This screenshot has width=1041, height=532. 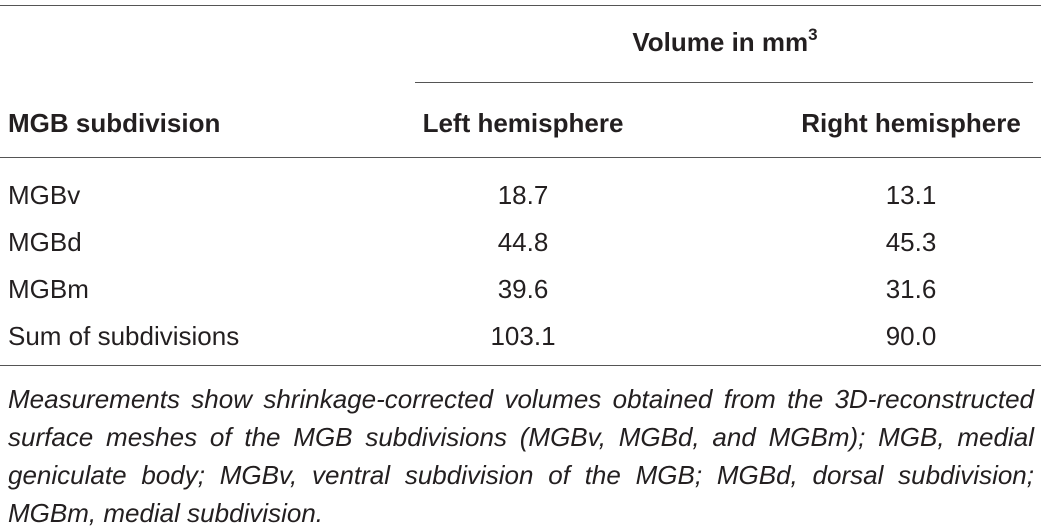 What do you see at coordinates (114, 123) in the screenshot?
I see `column-header: MGB subdivision` at bounding box center [114, 123].